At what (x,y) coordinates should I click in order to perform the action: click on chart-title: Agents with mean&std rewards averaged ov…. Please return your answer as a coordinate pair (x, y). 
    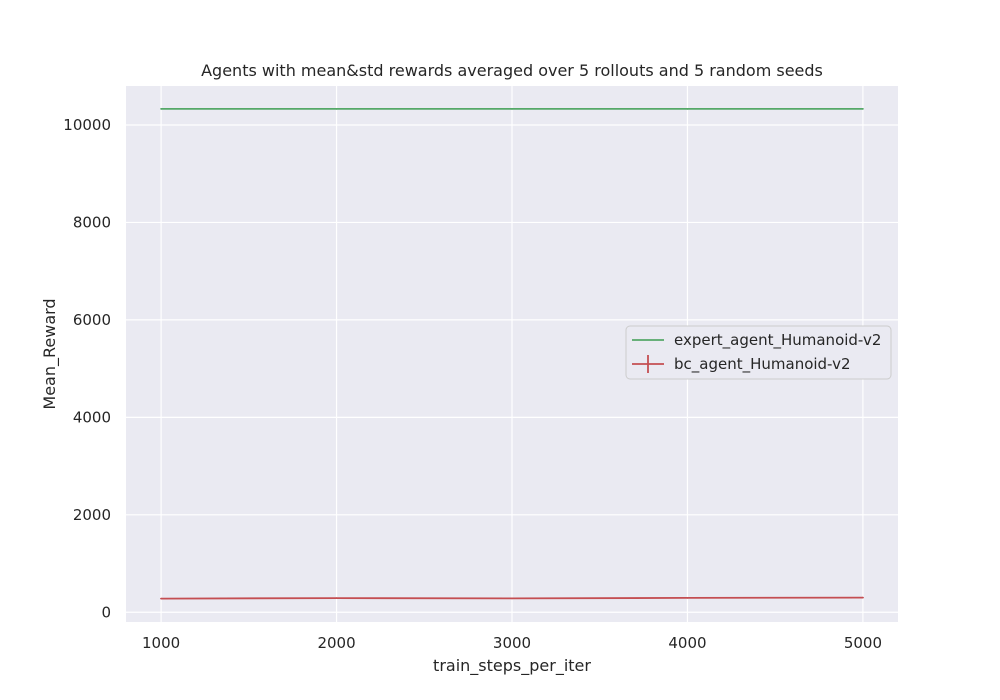
    Looking at the image, I should click on (512, 70).